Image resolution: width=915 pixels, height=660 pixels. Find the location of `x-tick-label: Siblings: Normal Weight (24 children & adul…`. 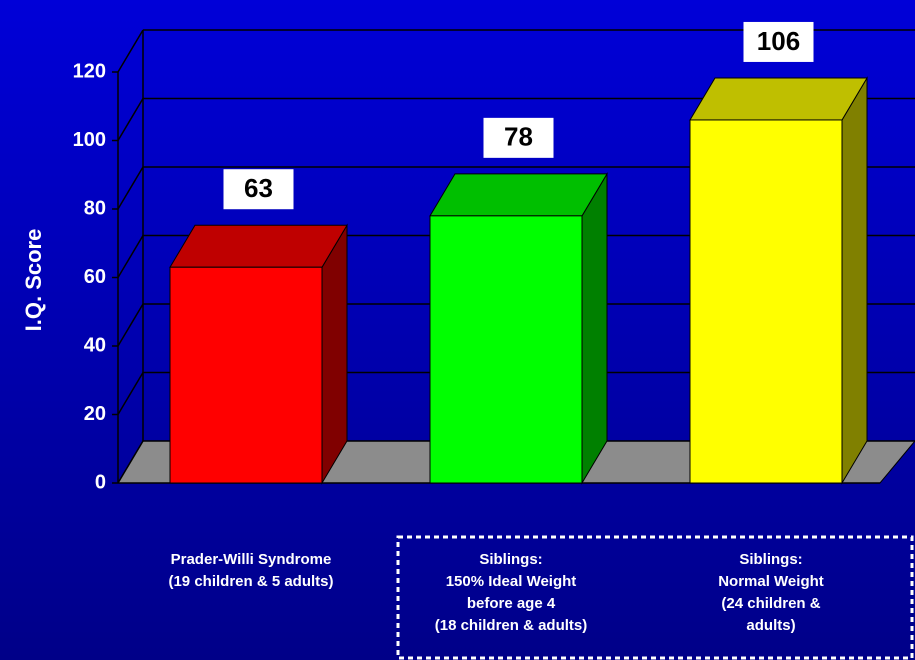

x-tick-label: Siblings: Normal Weight (24 children & adul… is located at coordinates (771, 592).